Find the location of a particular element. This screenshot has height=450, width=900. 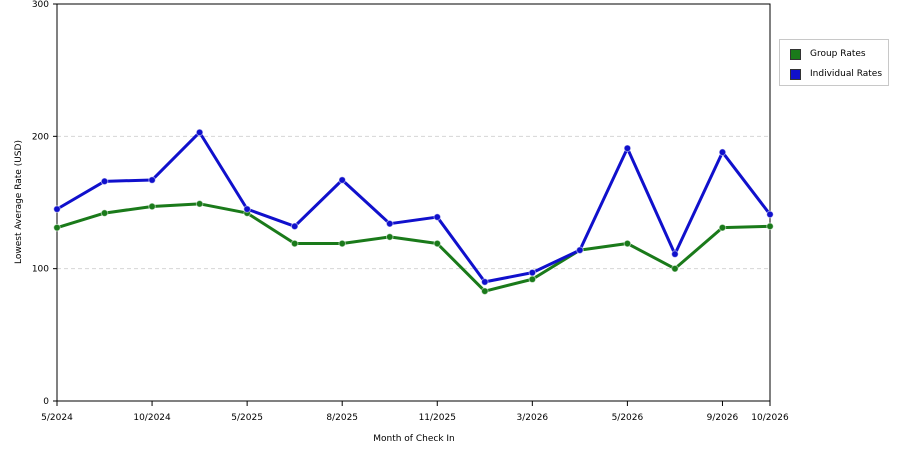

x-axis-title: Month of Check In is located at coordinates (414, 439).